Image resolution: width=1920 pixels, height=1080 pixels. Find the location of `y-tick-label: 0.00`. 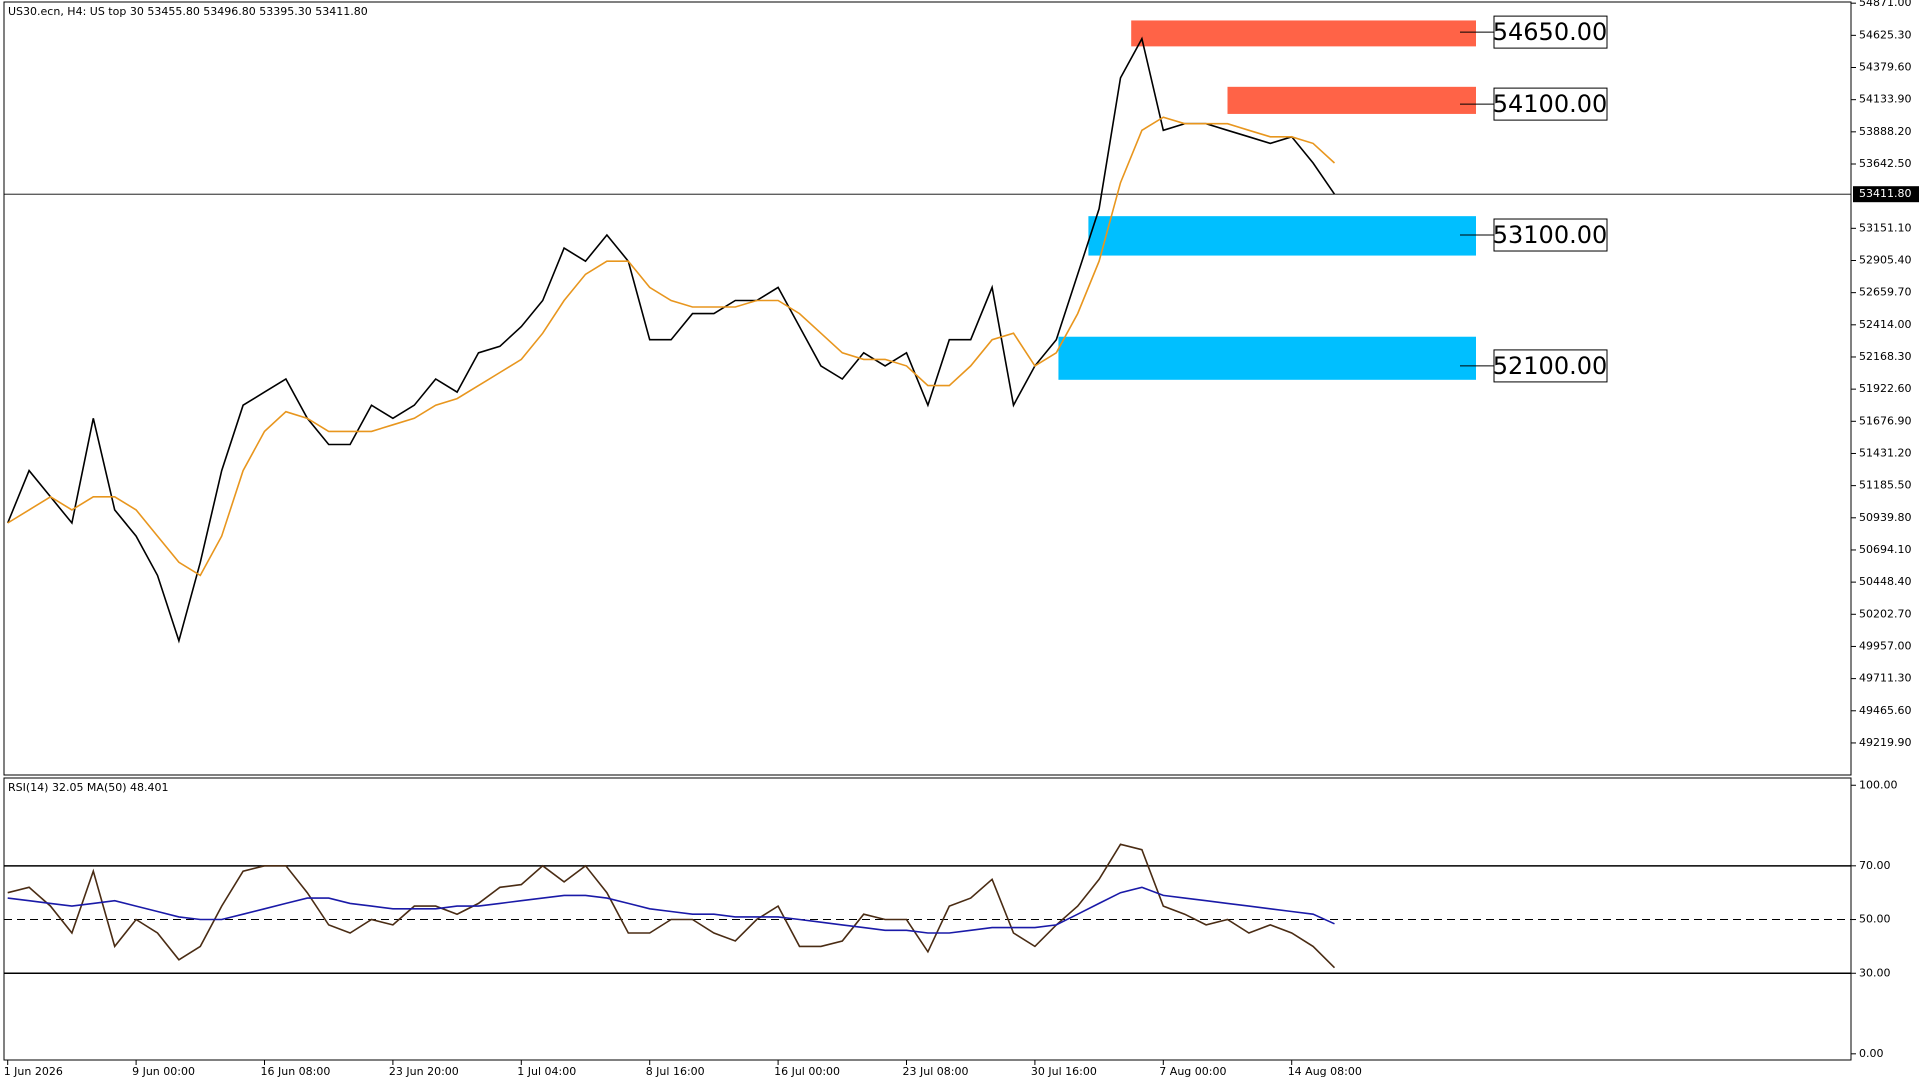

y-tick-label: 0.00 is located at coordinates (1871, 1053).